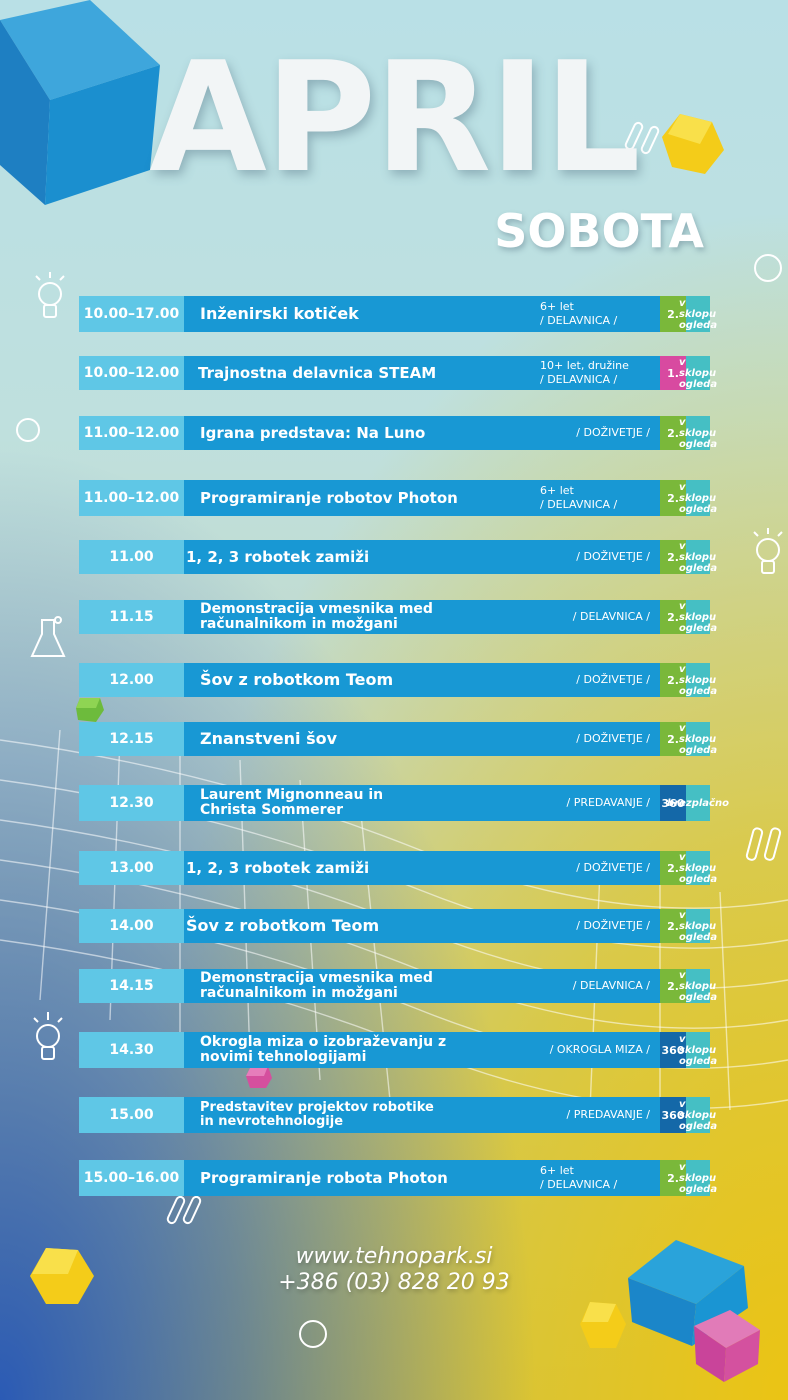  What do you see at coordinates (394, 1256) in the screenshot?
I see `website-link: www.tehnopark.si` at bounding box center [394, 1256].